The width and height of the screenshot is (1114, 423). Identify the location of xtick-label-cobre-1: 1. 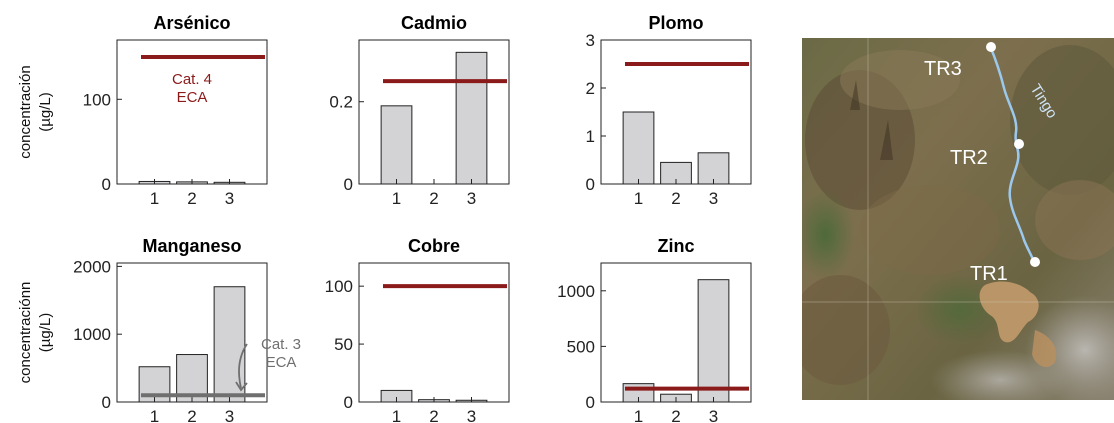
(396, 415).